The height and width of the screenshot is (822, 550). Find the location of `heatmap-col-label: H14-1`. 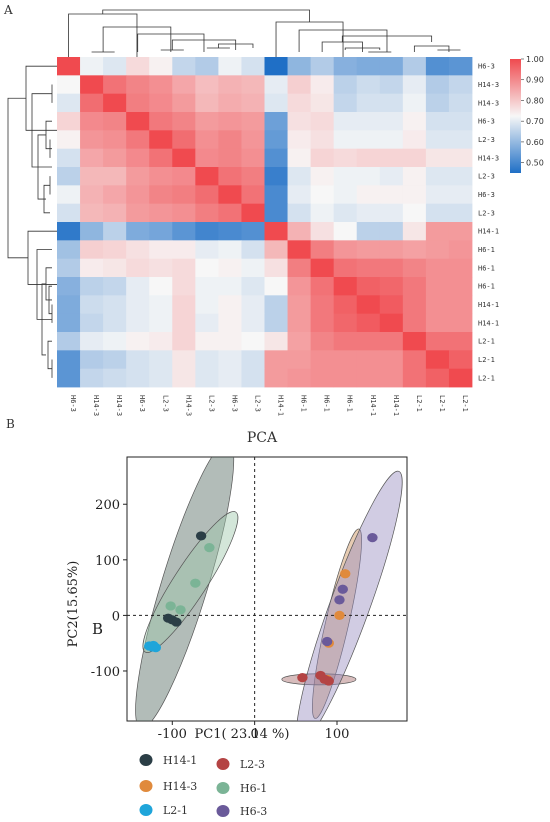

heatmap-col-label: H14-1 is located at coordinates (373, 405).